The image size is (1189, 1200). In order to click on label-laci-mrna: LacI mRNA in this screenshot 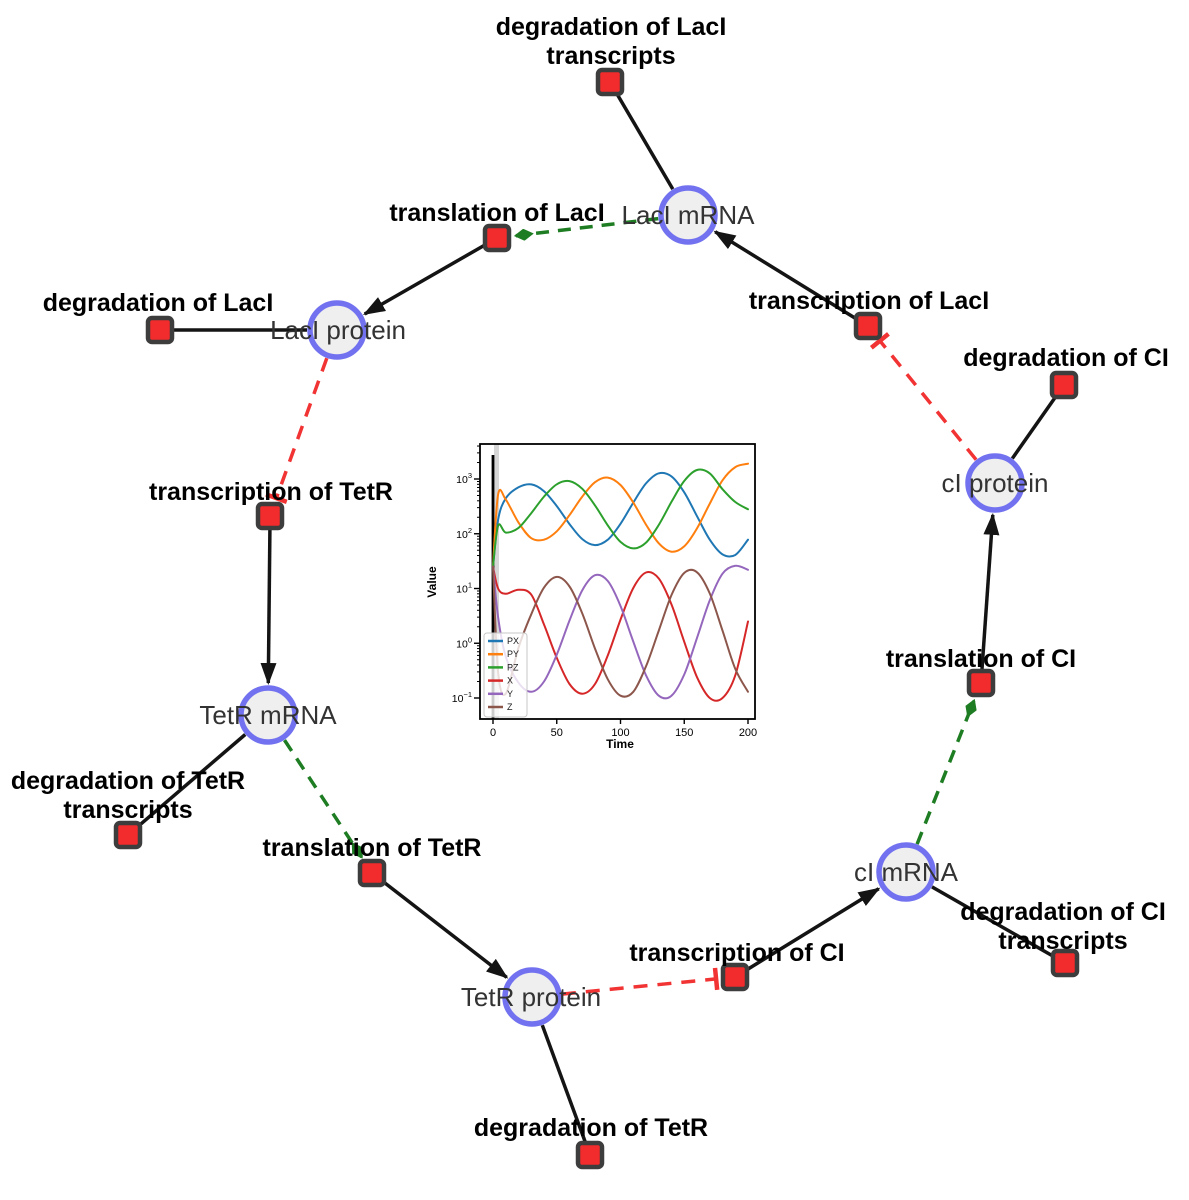, I will do `click(689, 215)`.